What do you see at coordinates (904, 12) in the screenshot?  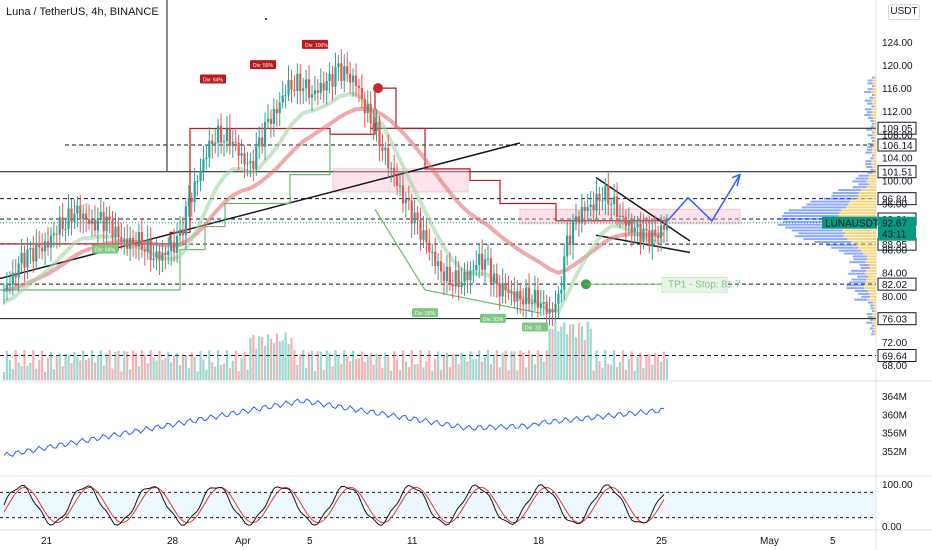 I see `currency-button: USDT` at bounding box center [904, 12].